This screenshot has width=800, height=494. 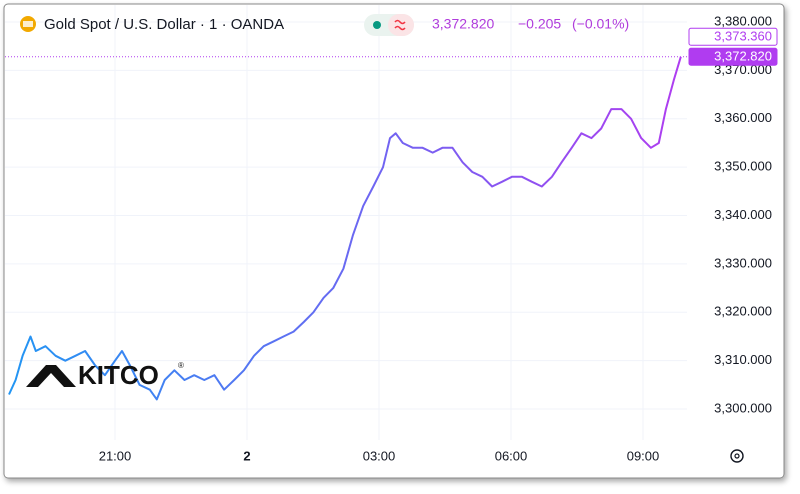 I want to click on y-tick-label: 3,300.000, so click(x=743, y=407).